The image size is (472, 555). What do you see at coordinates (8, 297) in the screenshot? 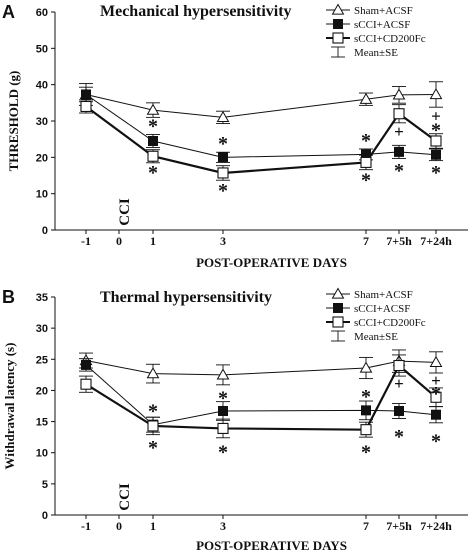
I see `panel-letter: B` at bounding box center [8, 297].